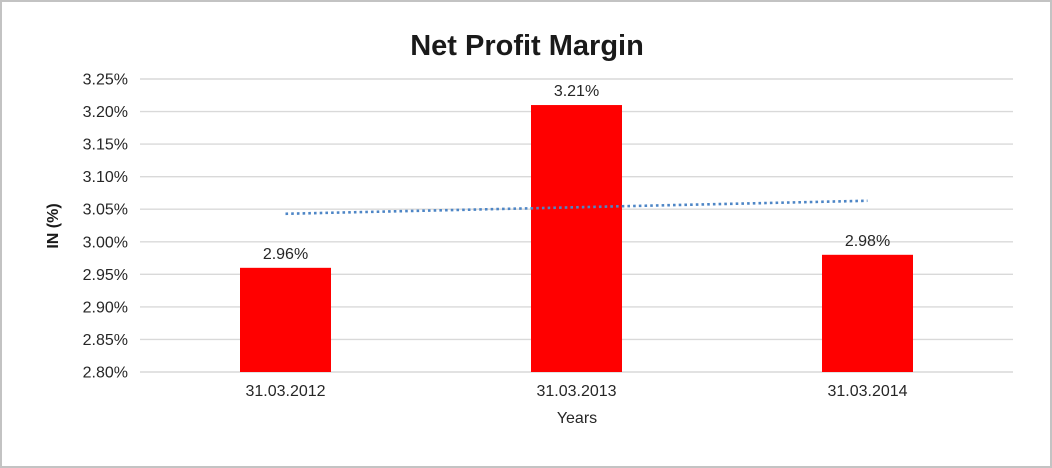  I want to click on bar-data-label: 3.21%, so click(576, 91).